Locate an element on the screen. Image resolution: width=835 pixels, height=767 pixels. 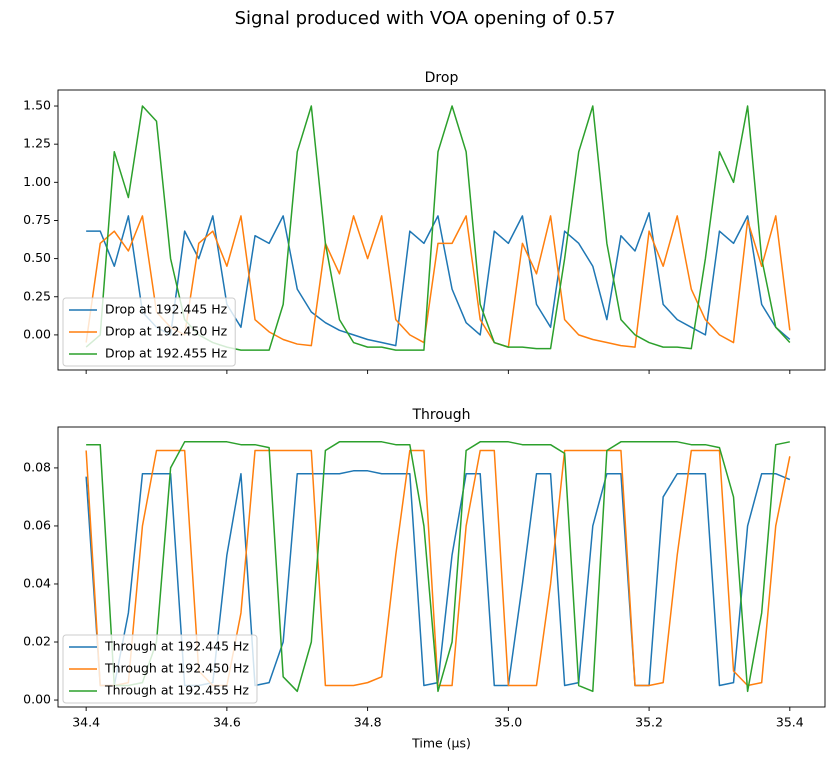
x-axis-label: Time (μs) is located at coordinates (441, 743).